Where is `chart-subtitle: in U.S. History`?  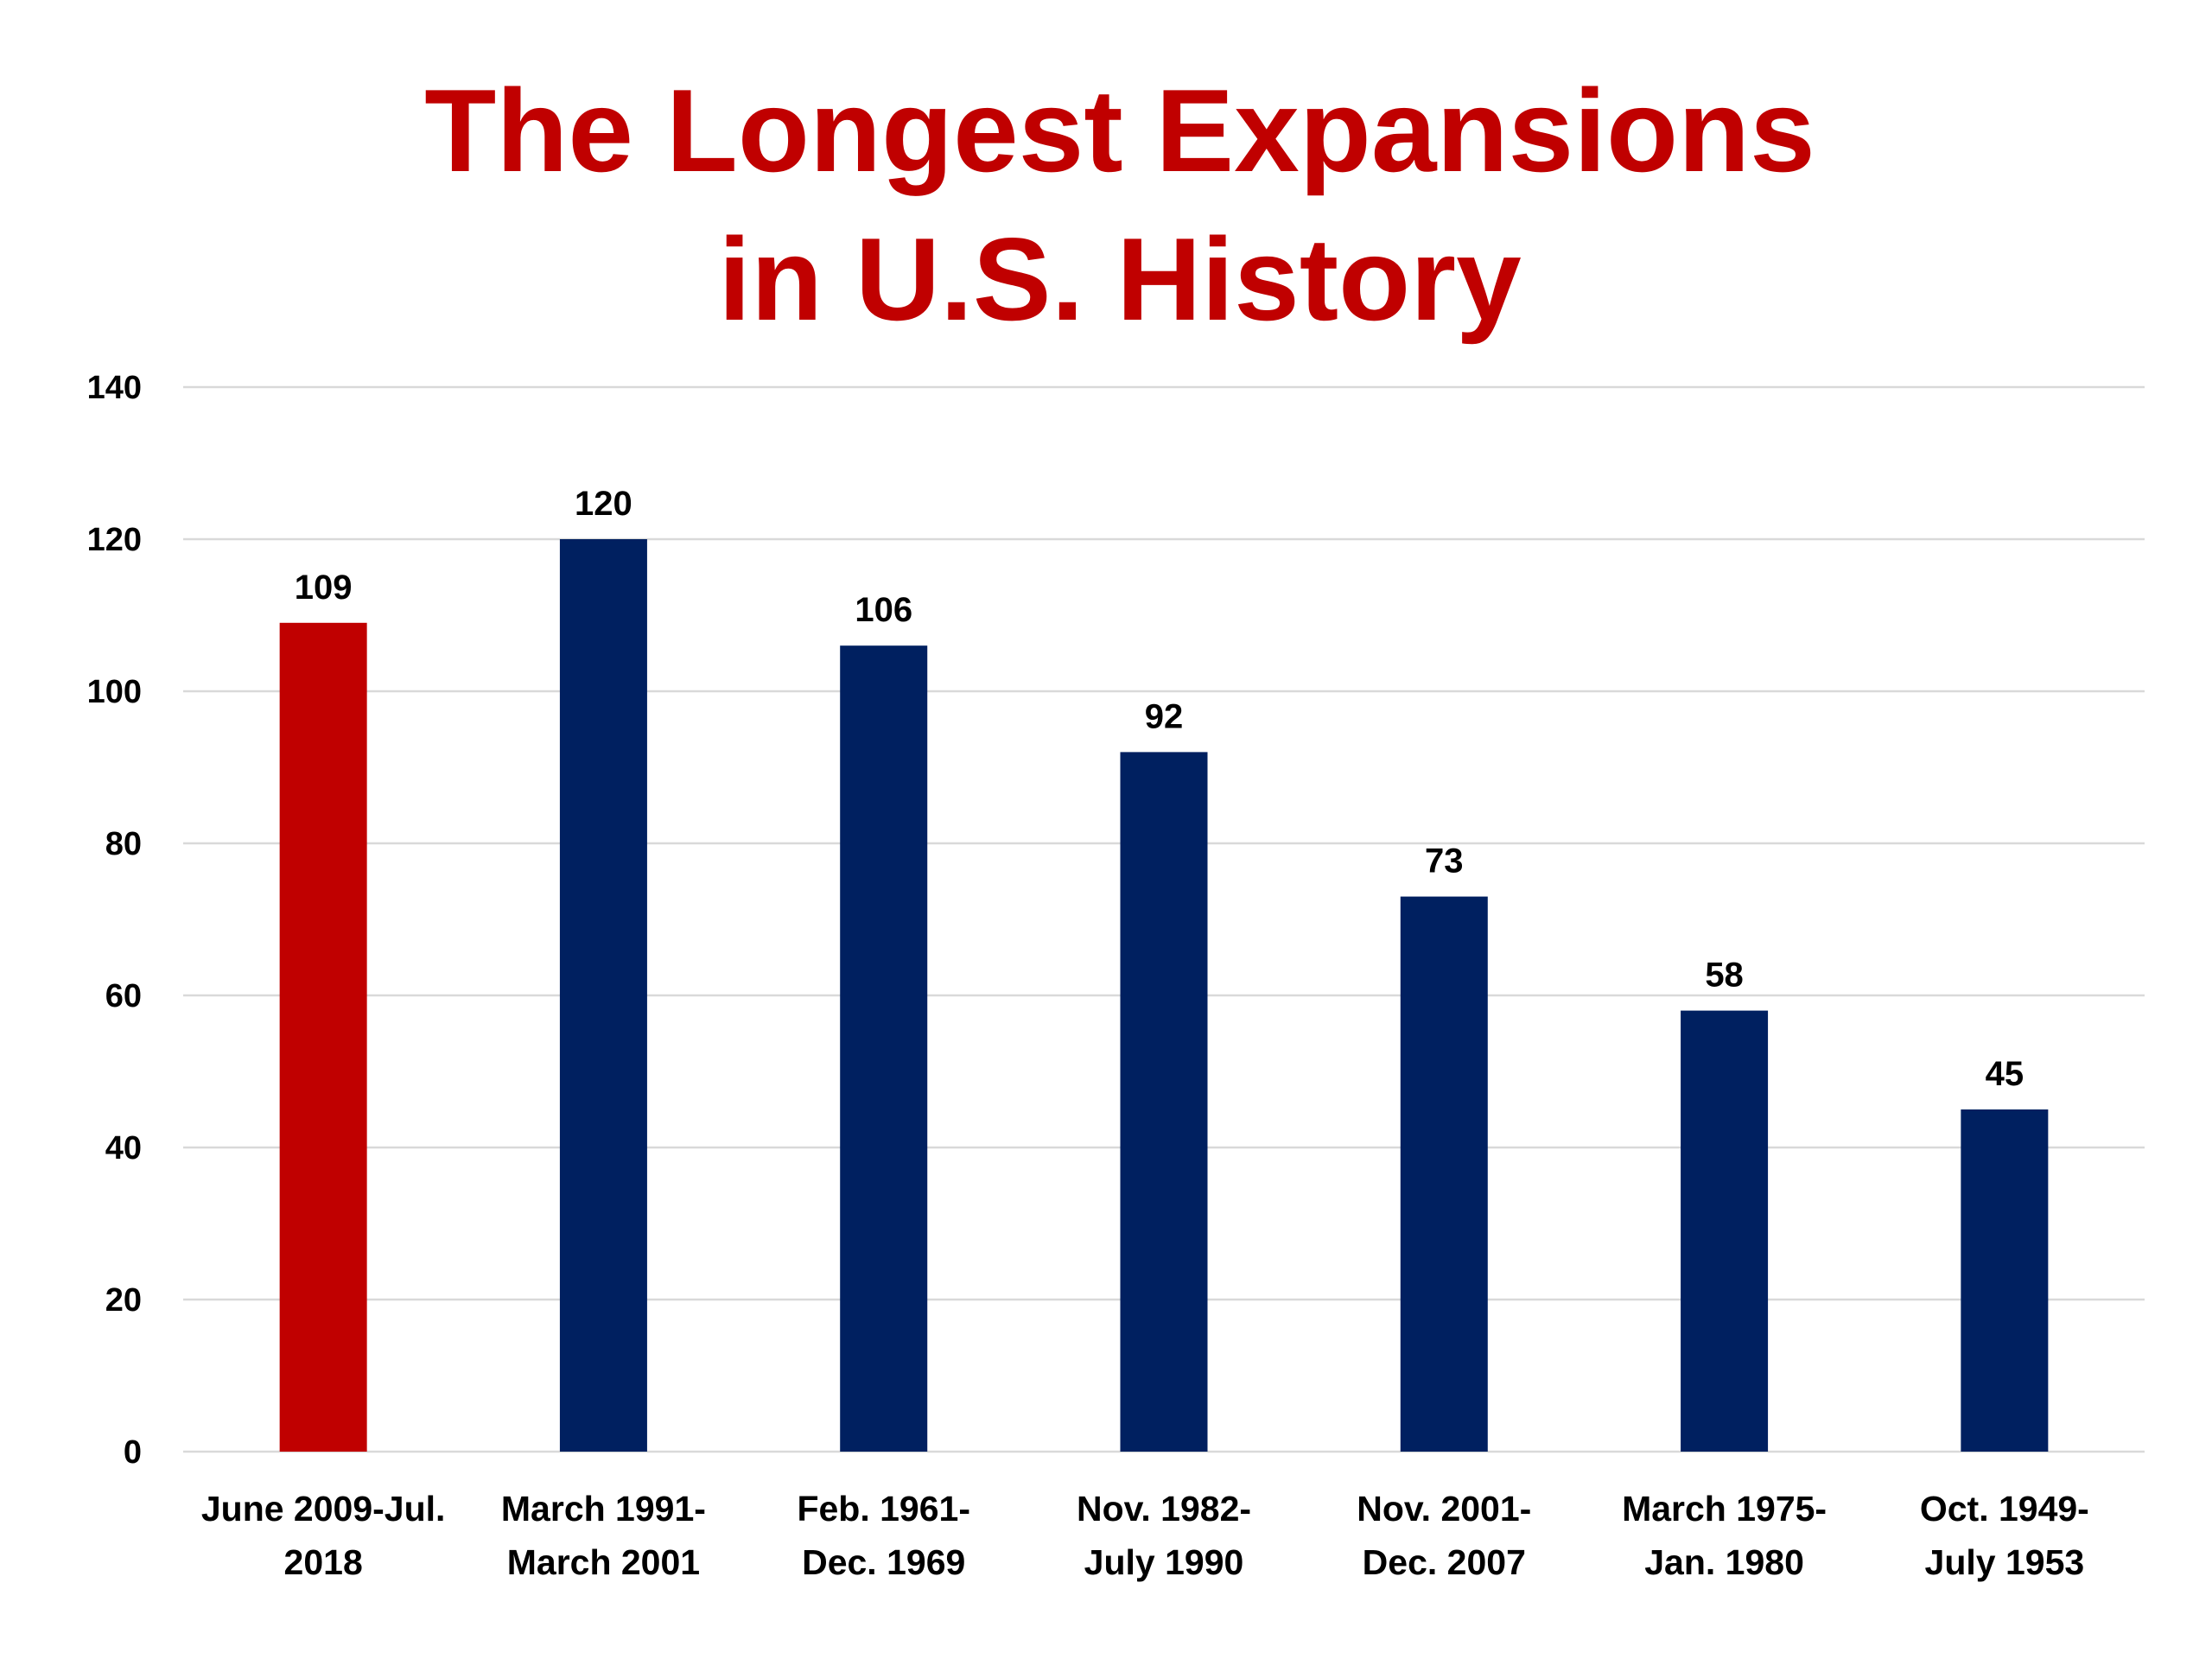 chart-subtitle: in U.S. History is located at coordinates (1120, 279).